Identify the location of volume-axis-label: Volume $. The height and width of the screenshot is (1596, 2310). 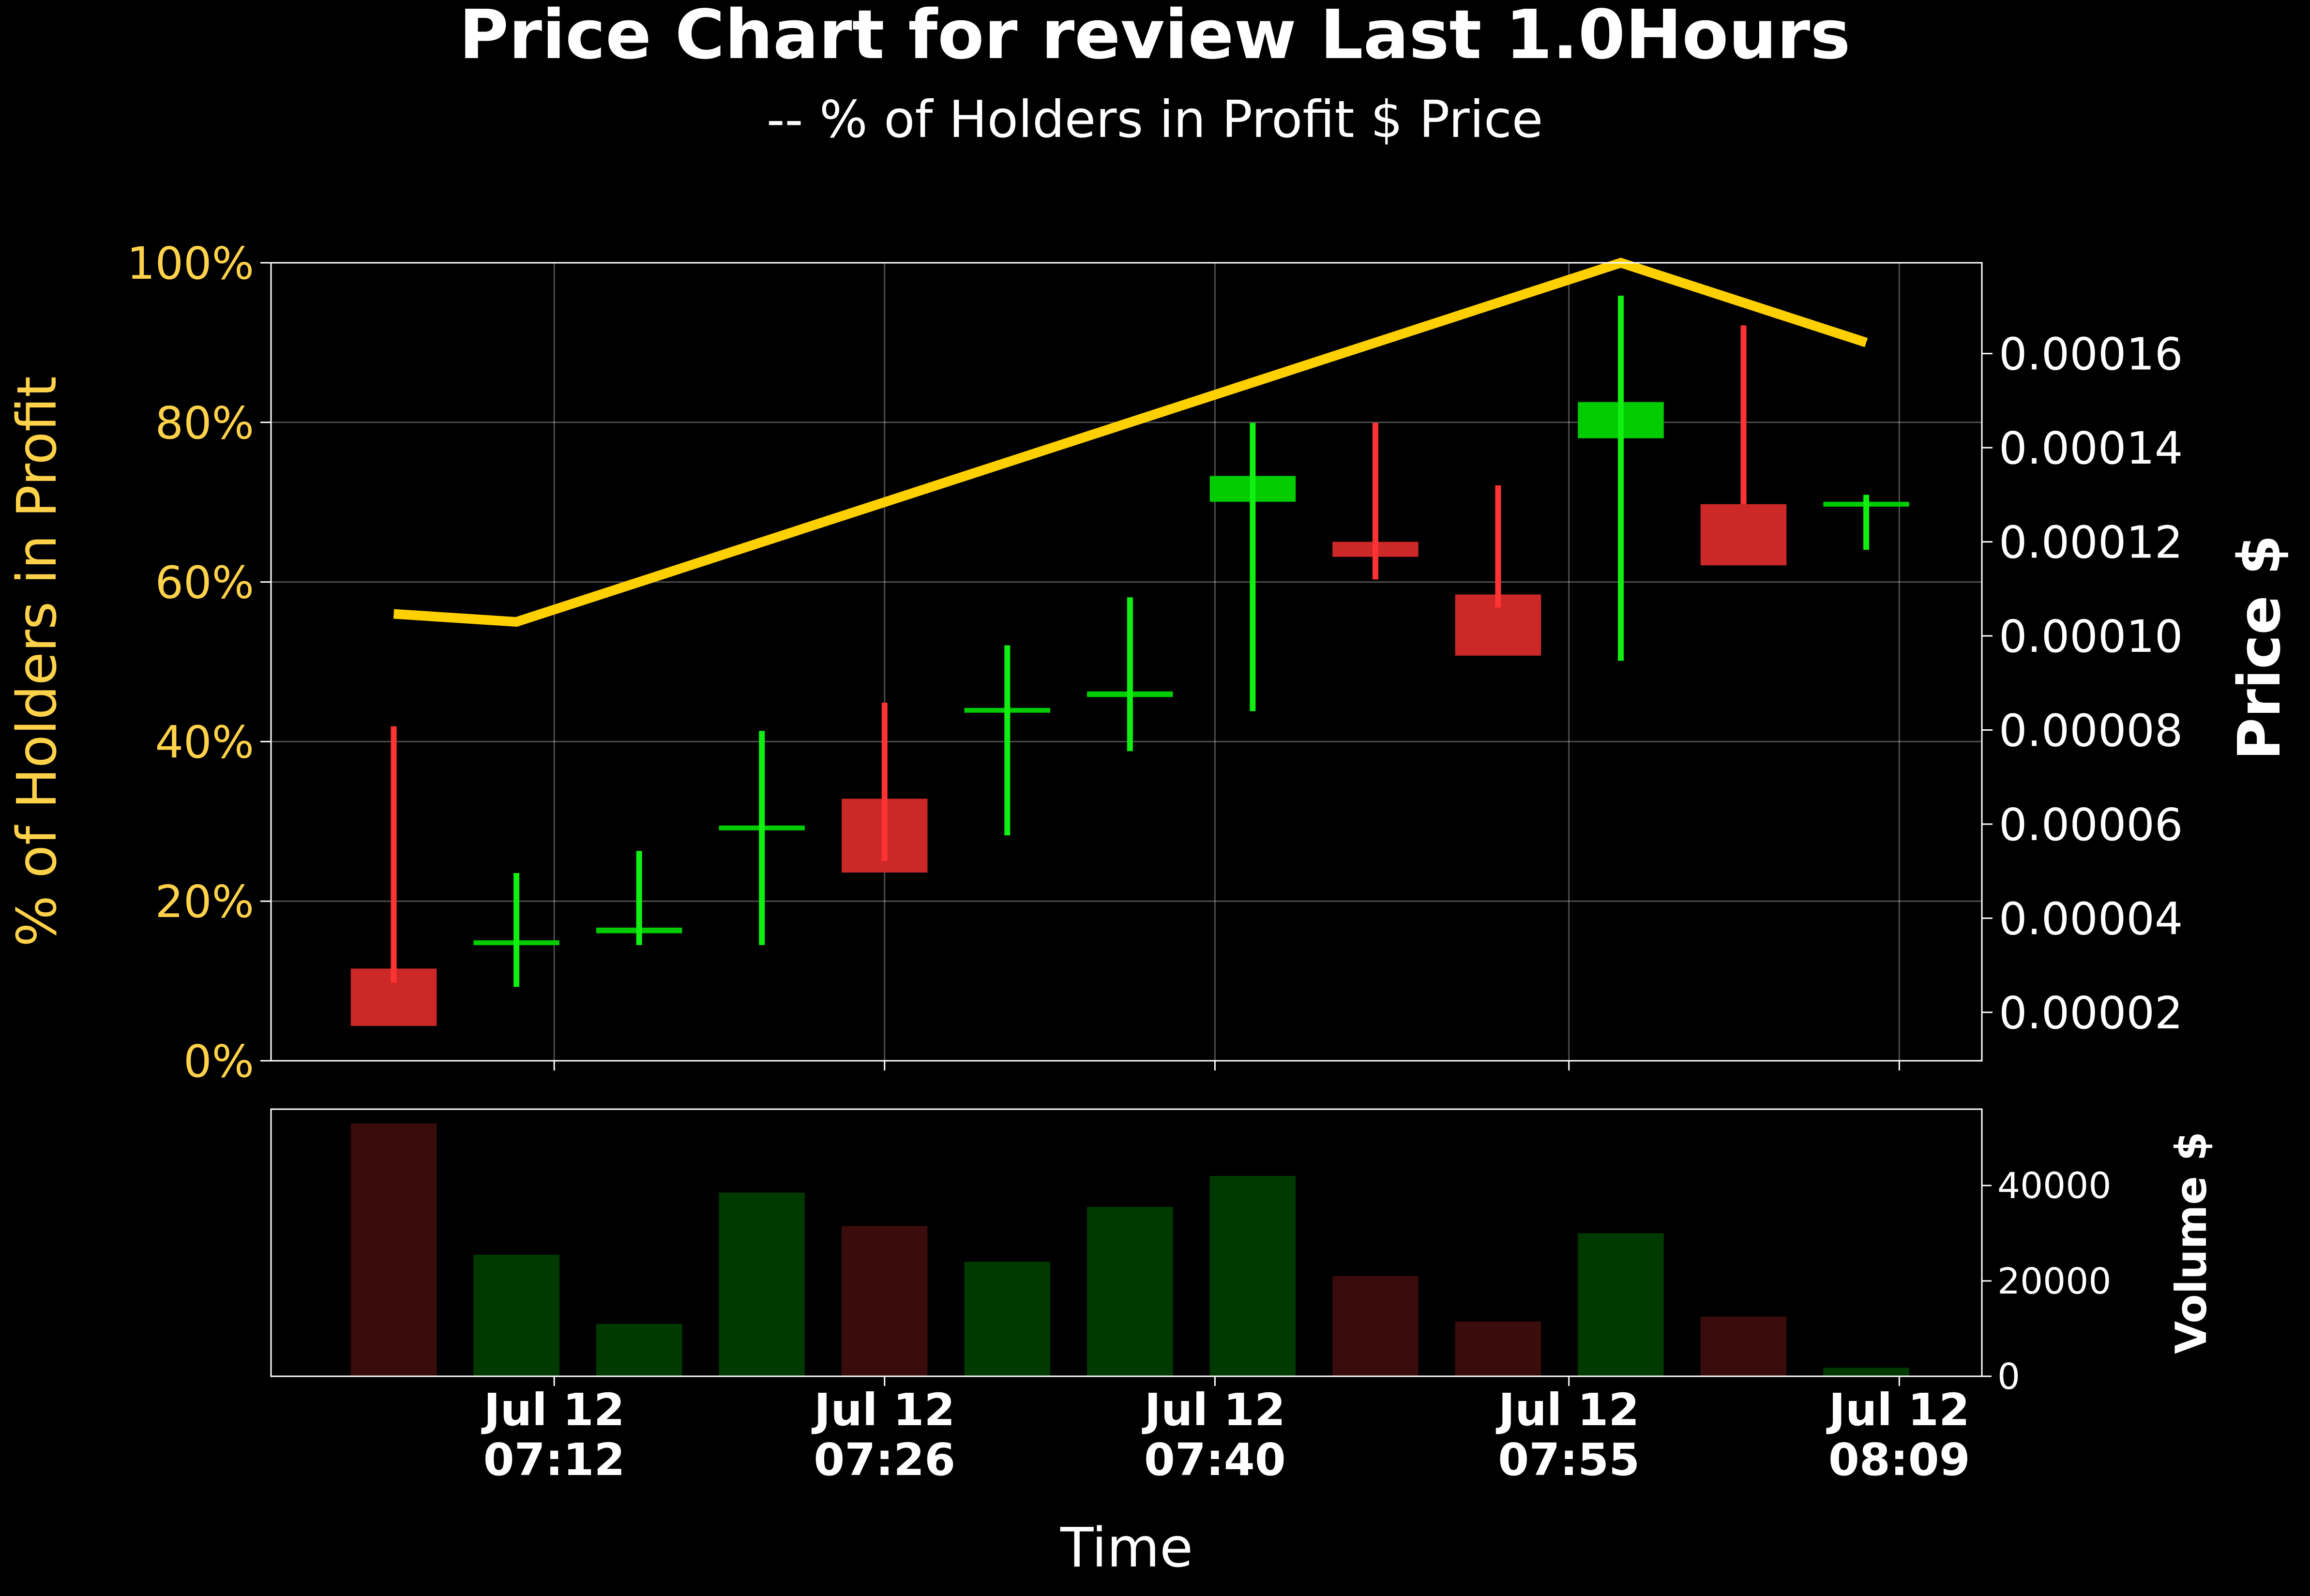
(2191, 1242).